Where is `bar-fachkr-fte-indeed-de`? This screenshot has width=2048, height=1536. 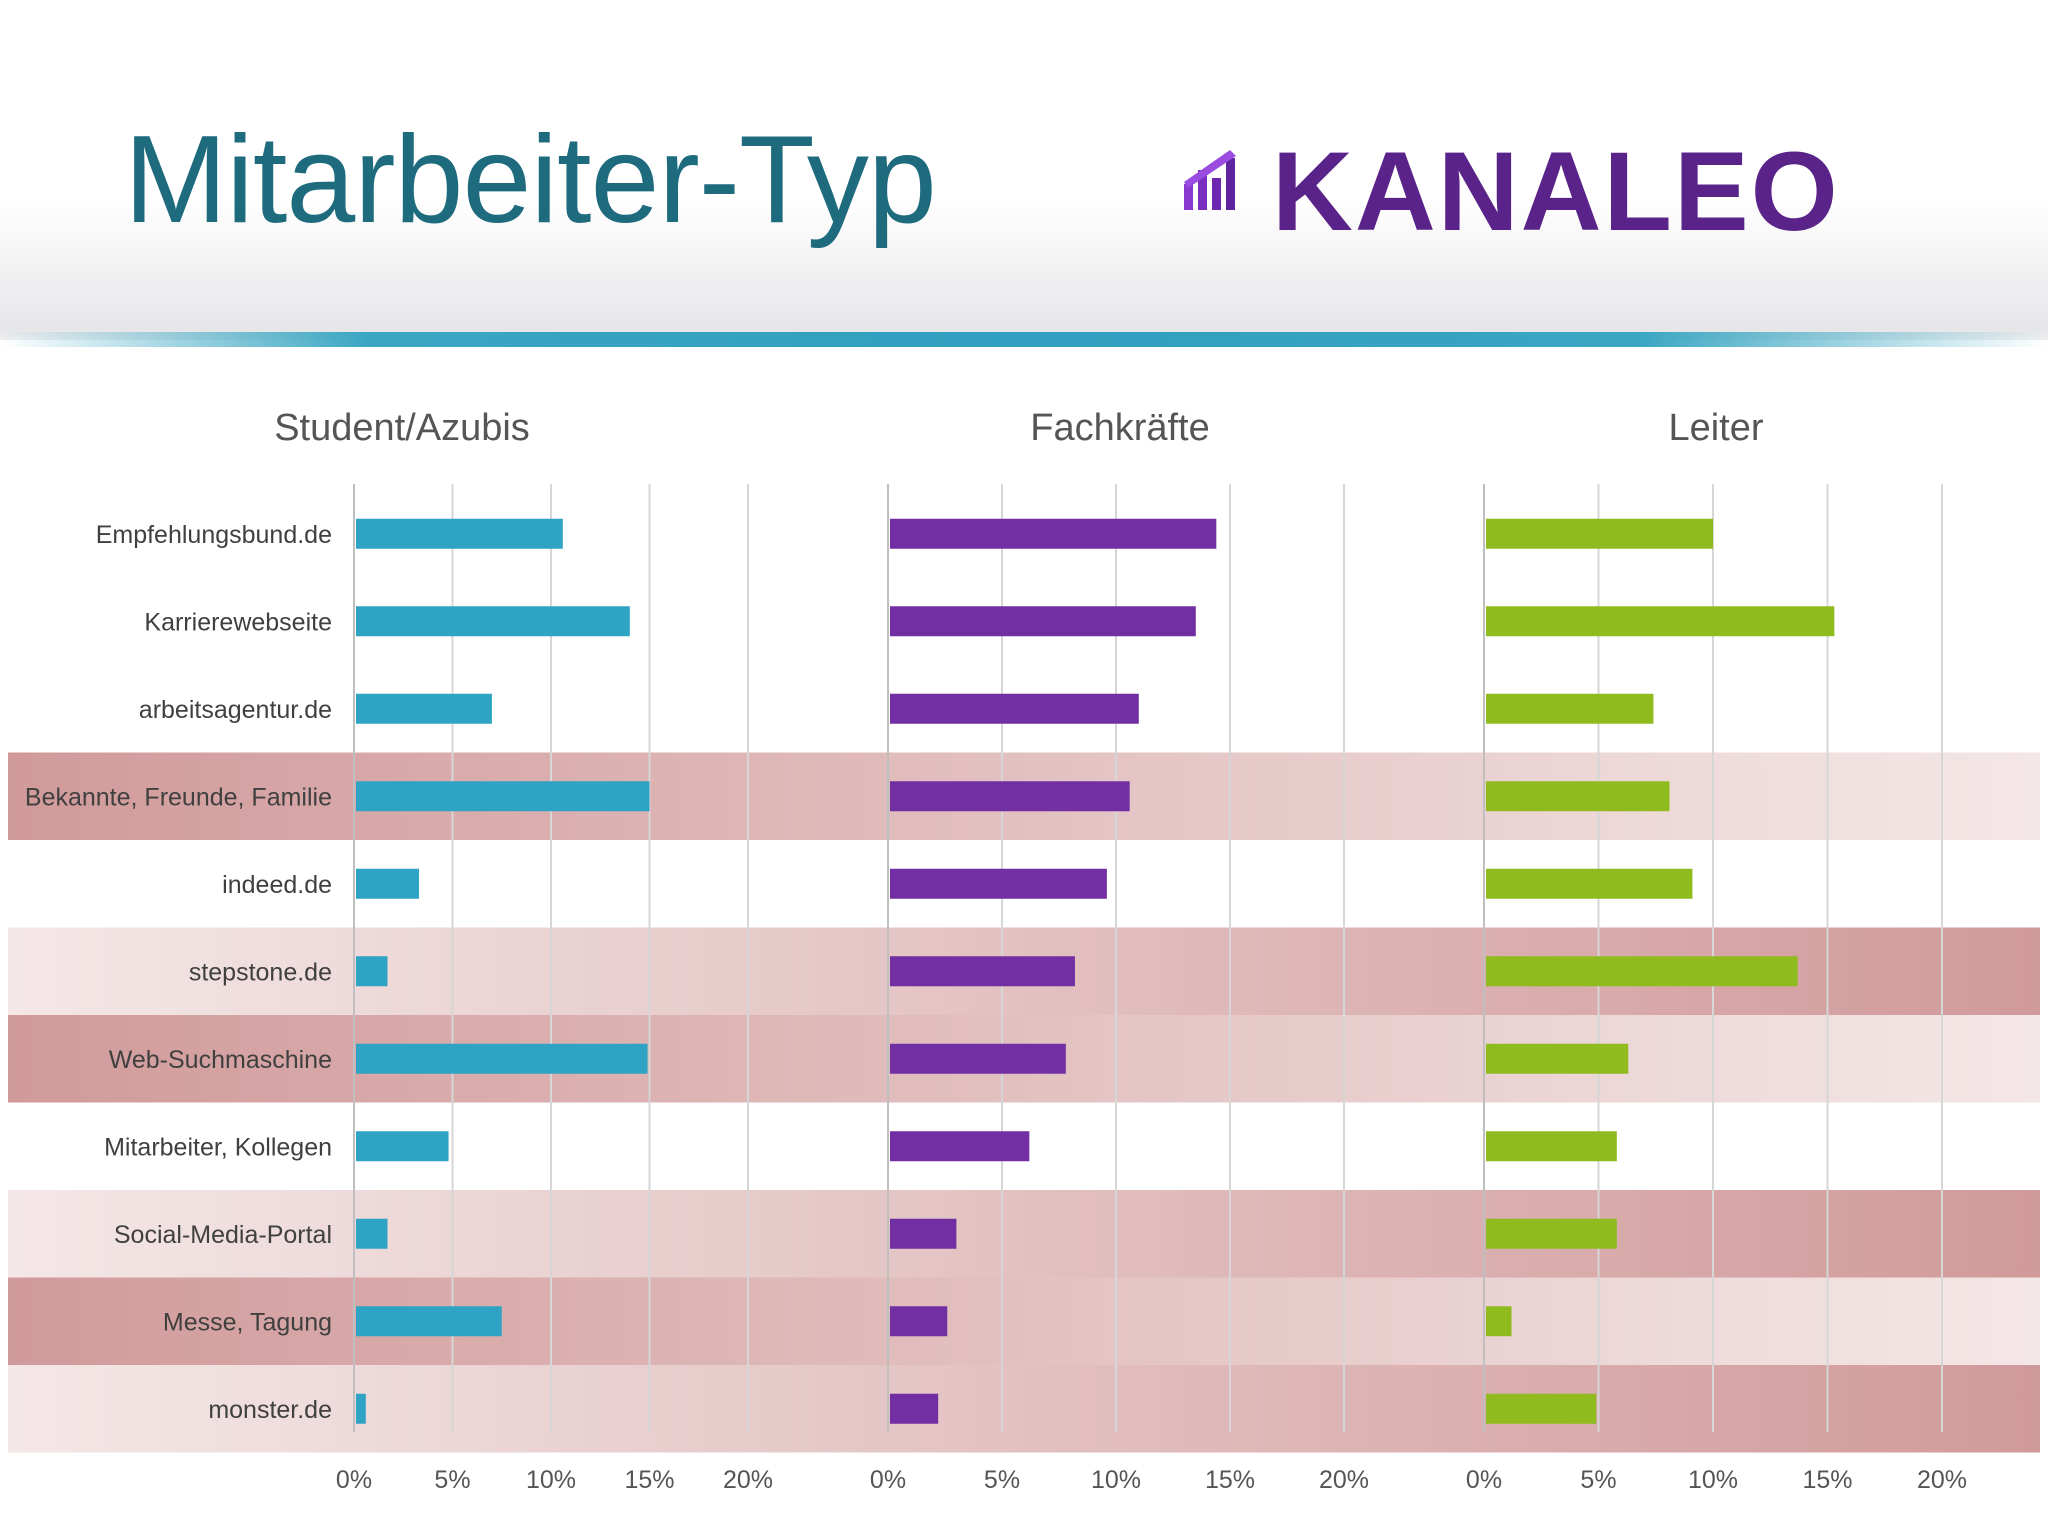 bar-fachkr-fte-indeed-de is located at coordinates (998, 883).